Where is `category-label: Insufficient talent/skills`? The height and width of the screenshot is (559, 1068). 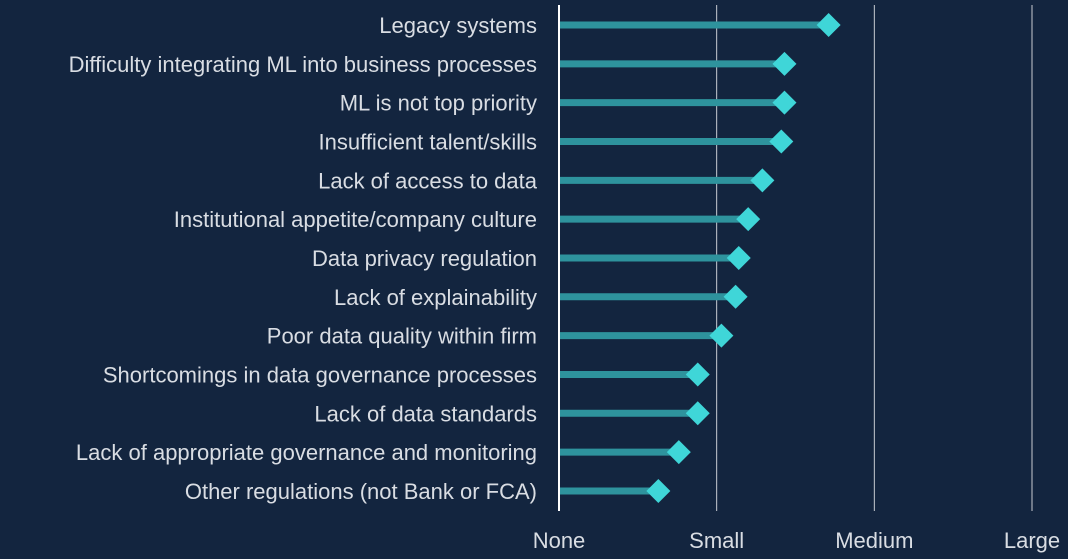
category-label: Insufficient talent/skills is located at coordinates (428, 141).